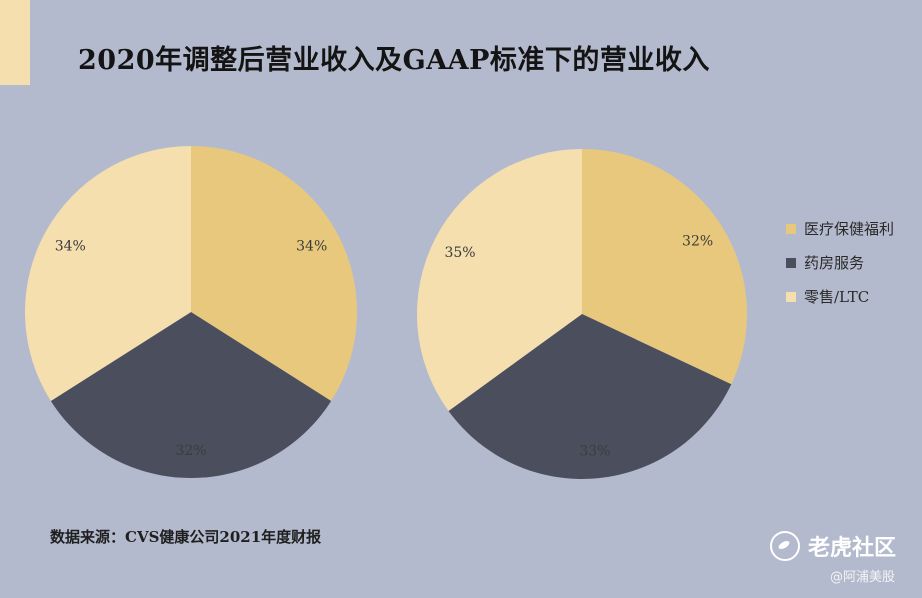 The width and height of the screenshot is (922, 598). What do you see at coordinates (15, 42) in the screenshot?
I see `accent-bar` at bounding box center [15, 42].